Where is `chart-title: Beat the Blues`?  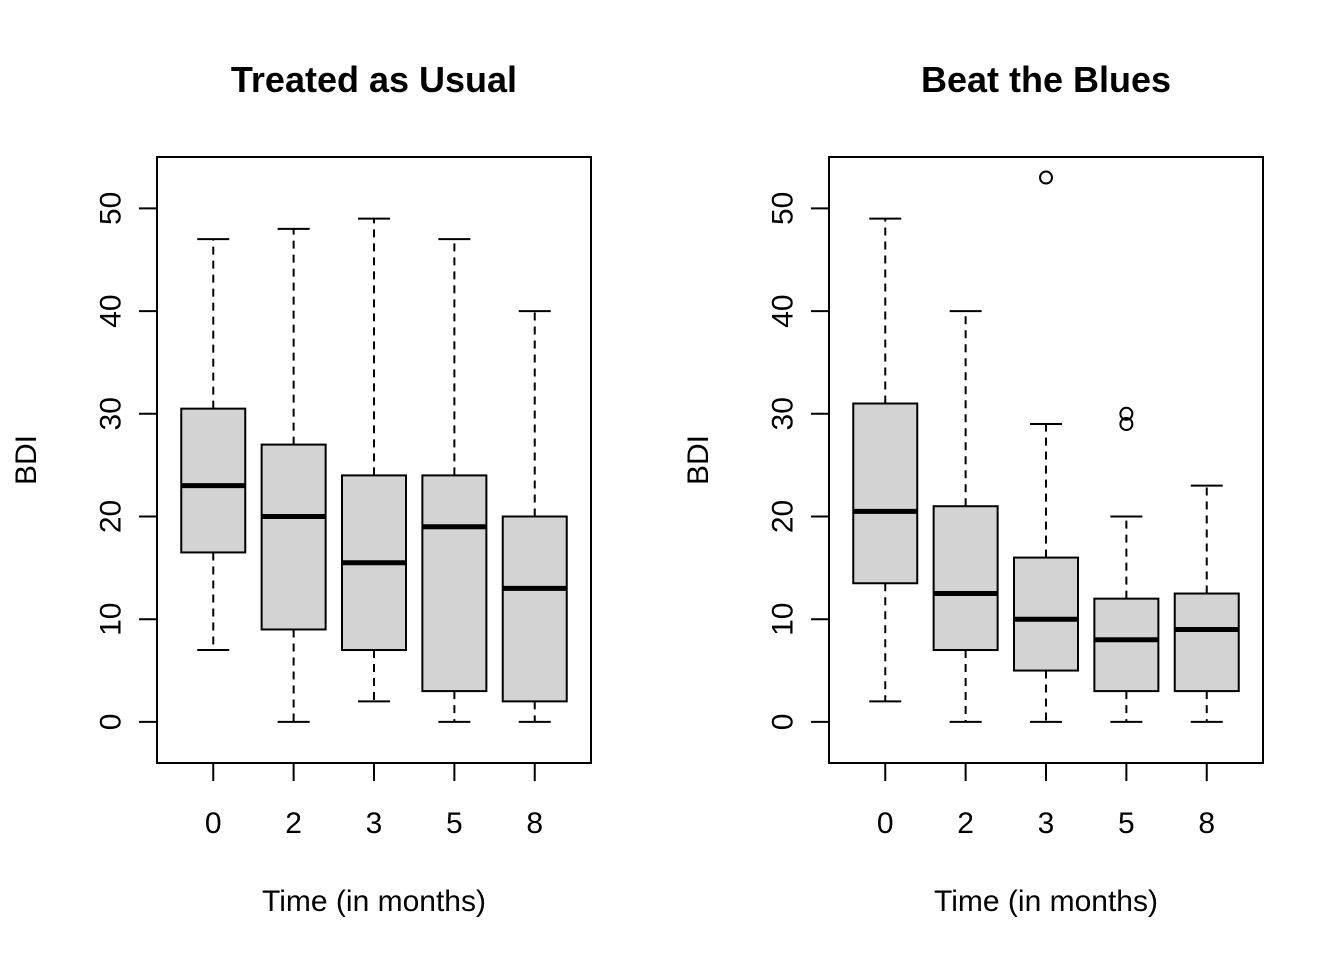
chart-title: Beat the Blues is located at coordinates (1046, 79).